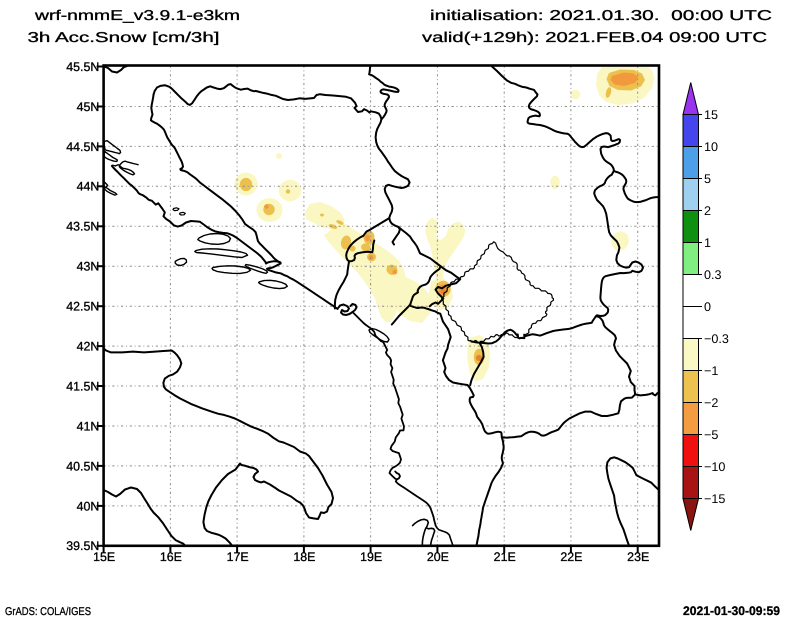  What do you see at coordinates (571, 557) in the screenshot?
I see `svg-text: 22E` at bounding box center [571, 557].